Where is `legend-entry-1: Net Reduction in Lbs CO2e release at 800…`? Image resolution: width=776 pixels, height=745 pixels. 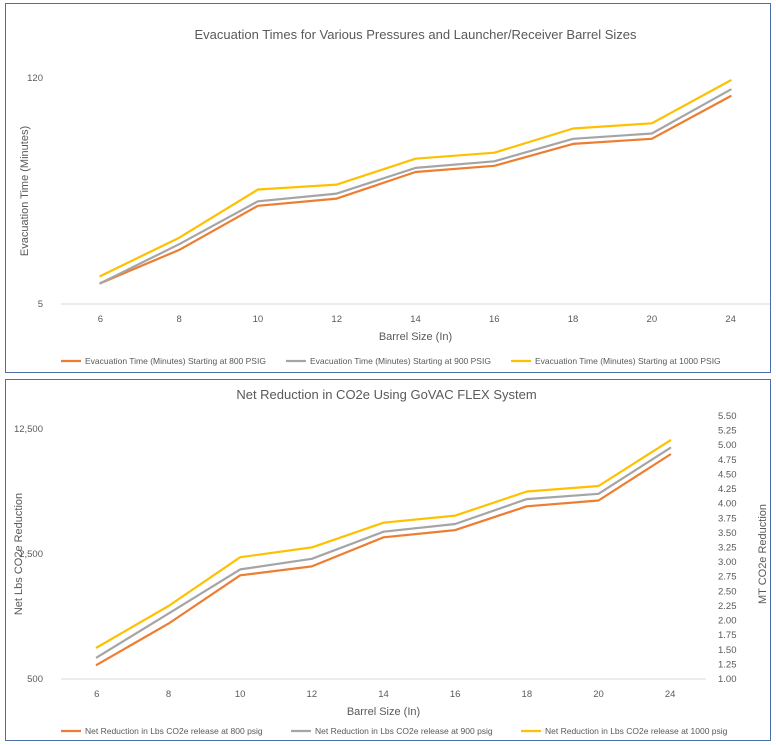 legend-entry-1: Net Reduction in Lbs CO2e release at 800… is located at coordinates (174, 731).